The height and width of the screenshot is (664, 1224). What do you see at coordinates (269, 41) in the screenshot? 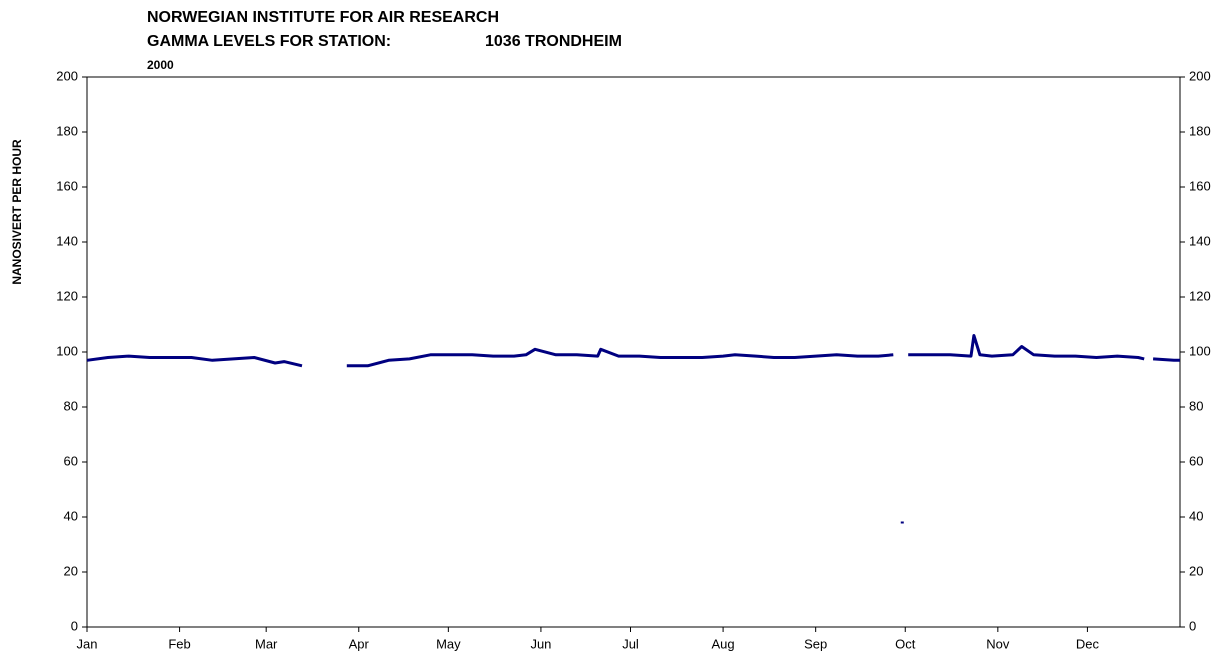
I see `chart-subtitle: GAMMA LEVELS FOR STATION:` at bounding box center [269, 41].